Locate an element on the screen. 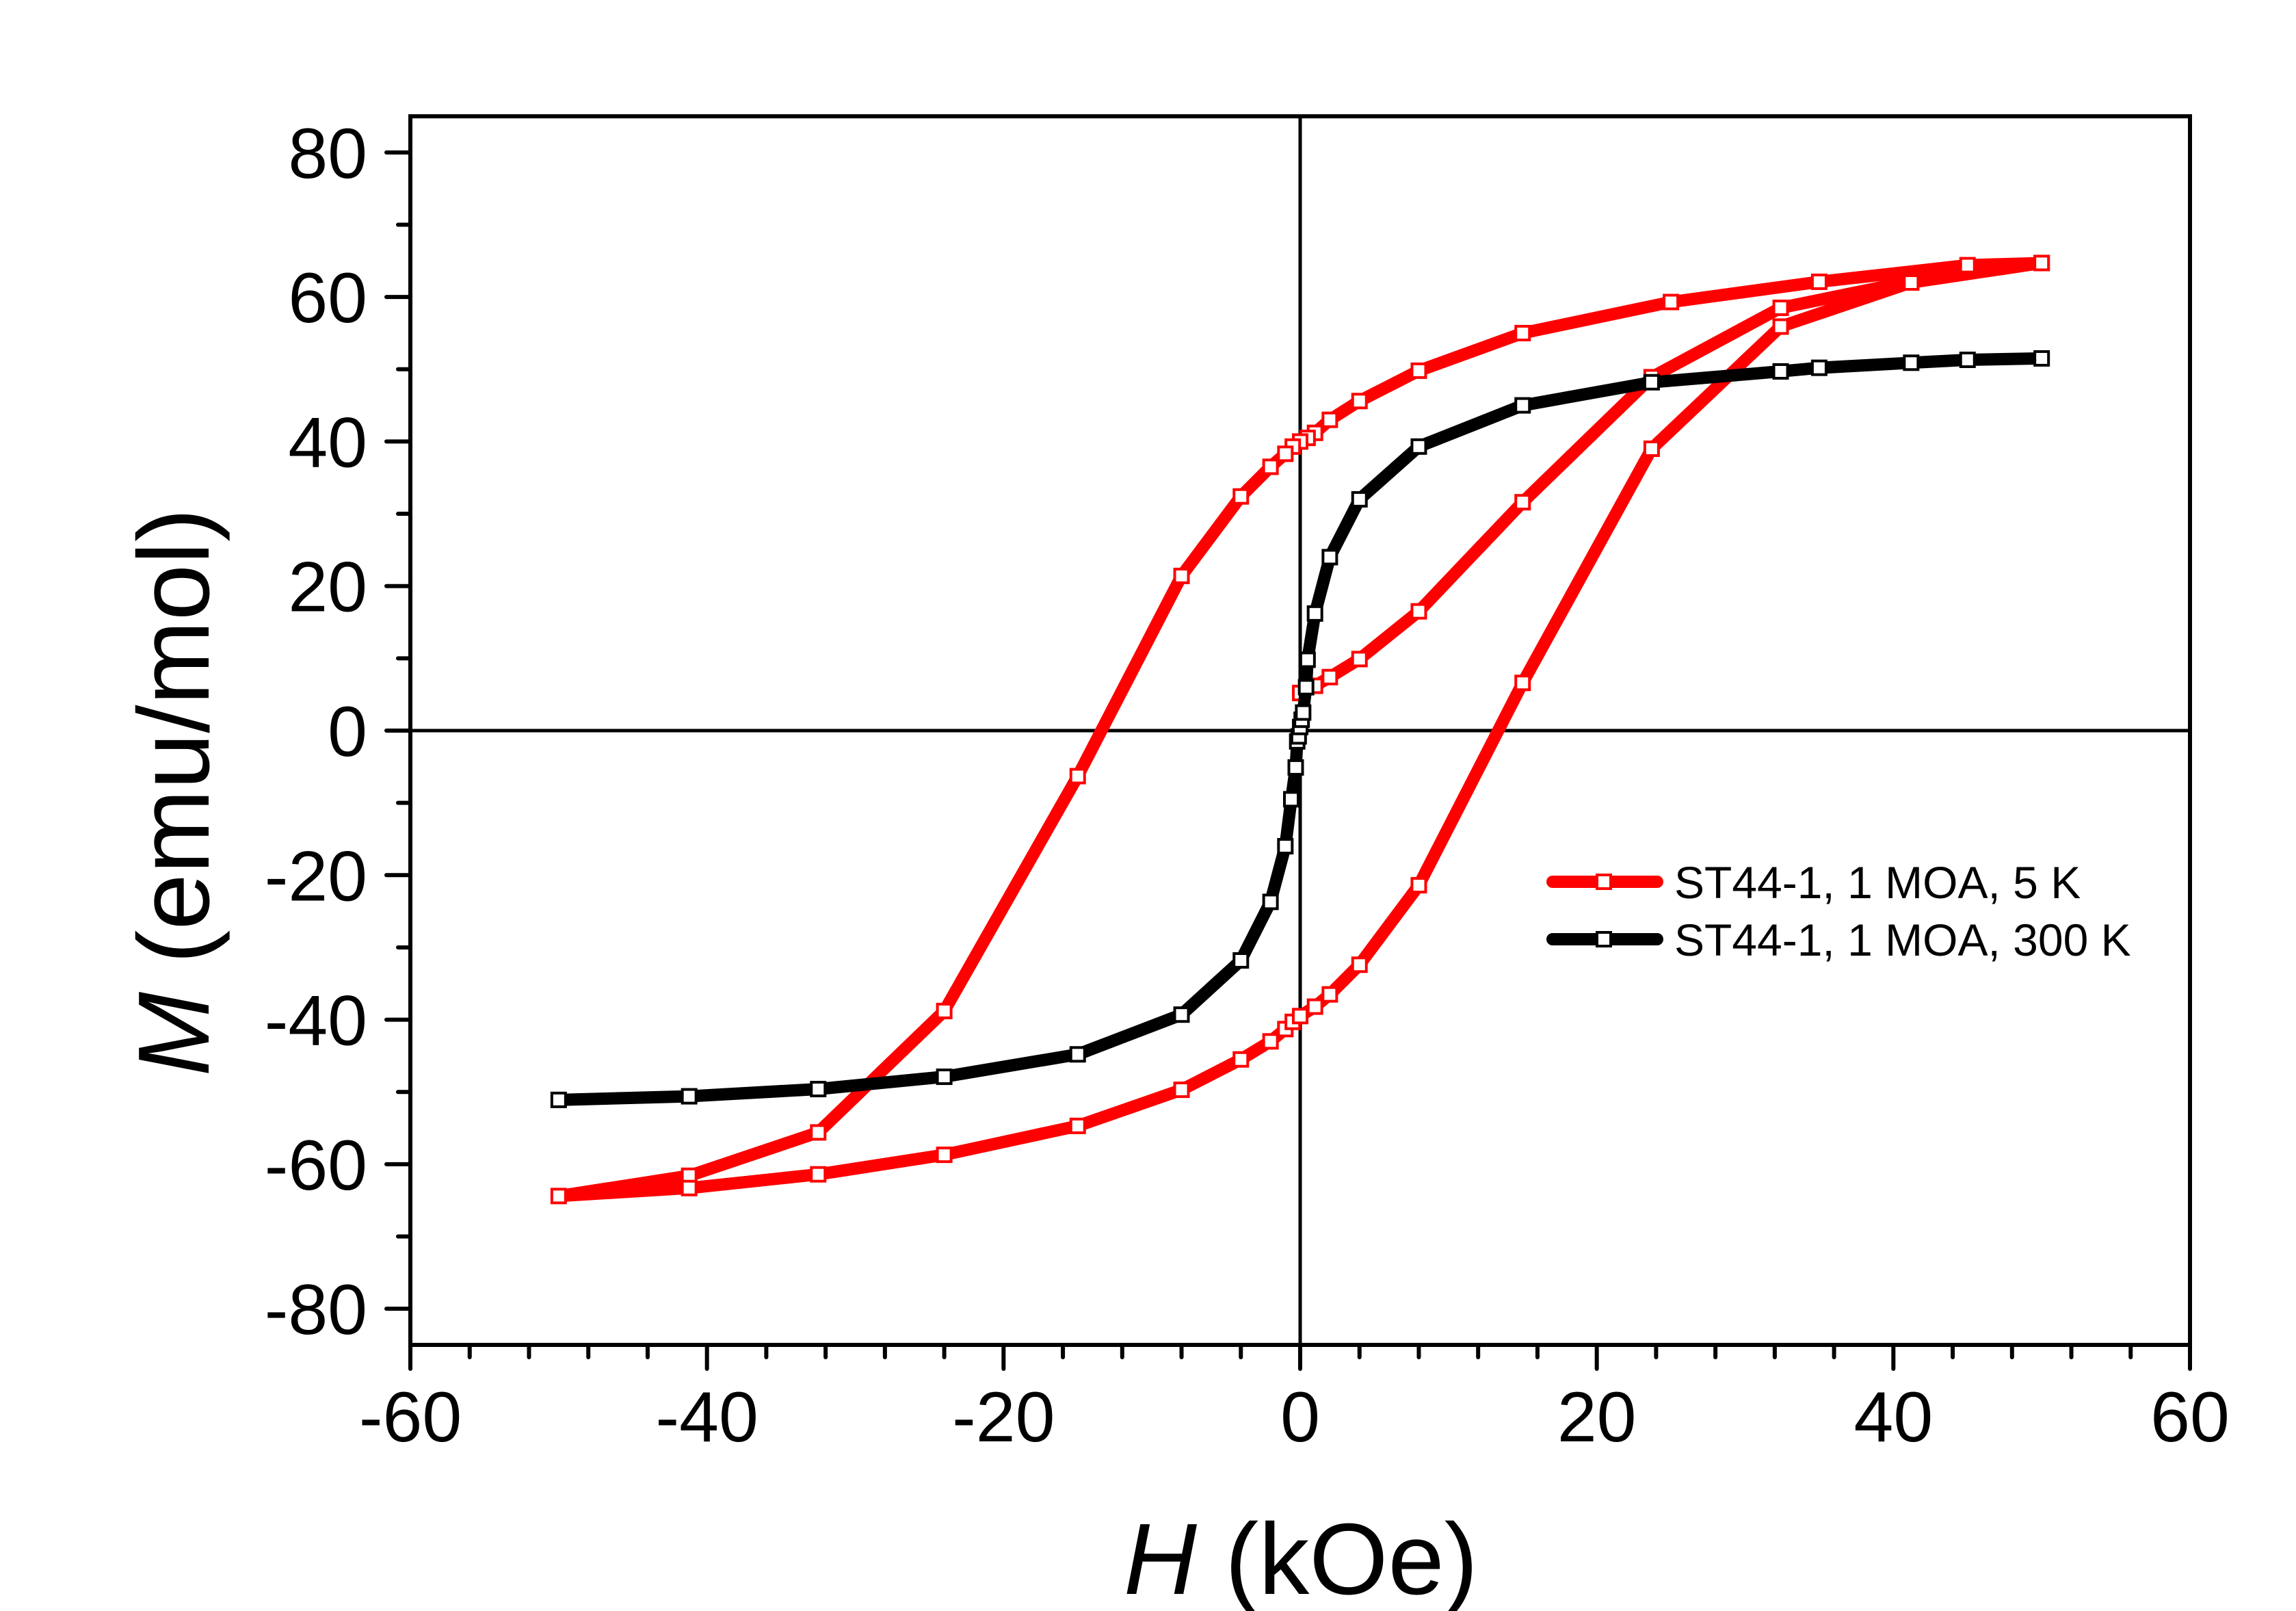  x-axis: -60 -40 -20 0 20 40 60 is located at coordinates (1294, 1400).